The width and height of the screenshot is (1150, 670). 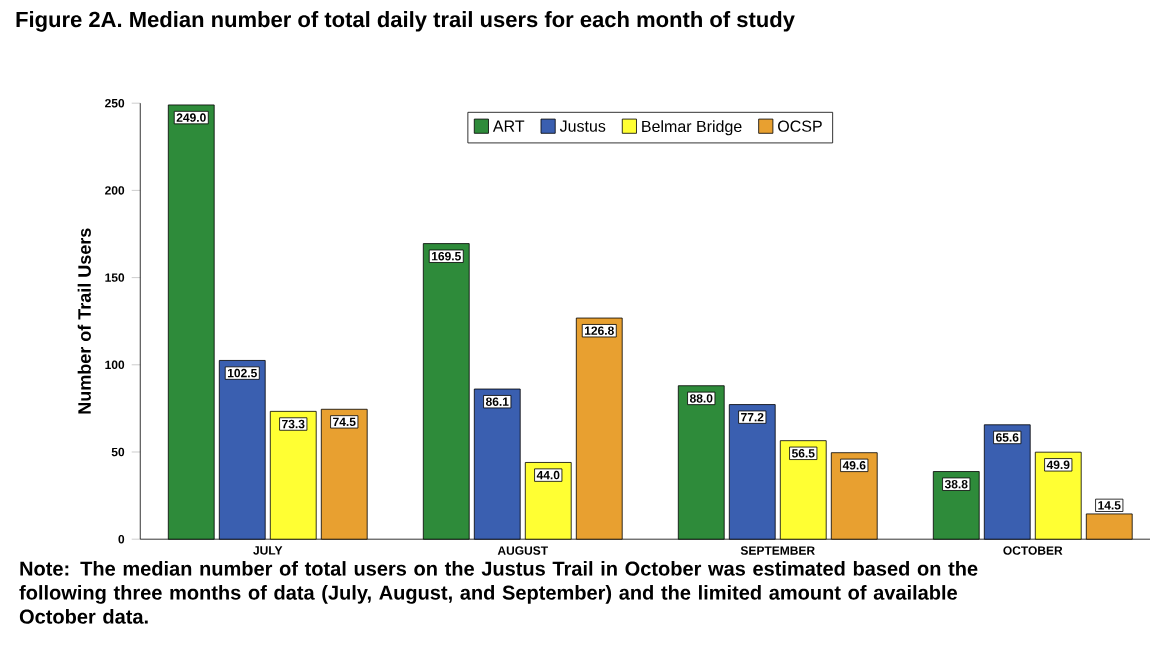 What do you see at coordinates (582, 126) in the screenshot?
I see `legend-label: Justus` at bounding box center [582, 126].